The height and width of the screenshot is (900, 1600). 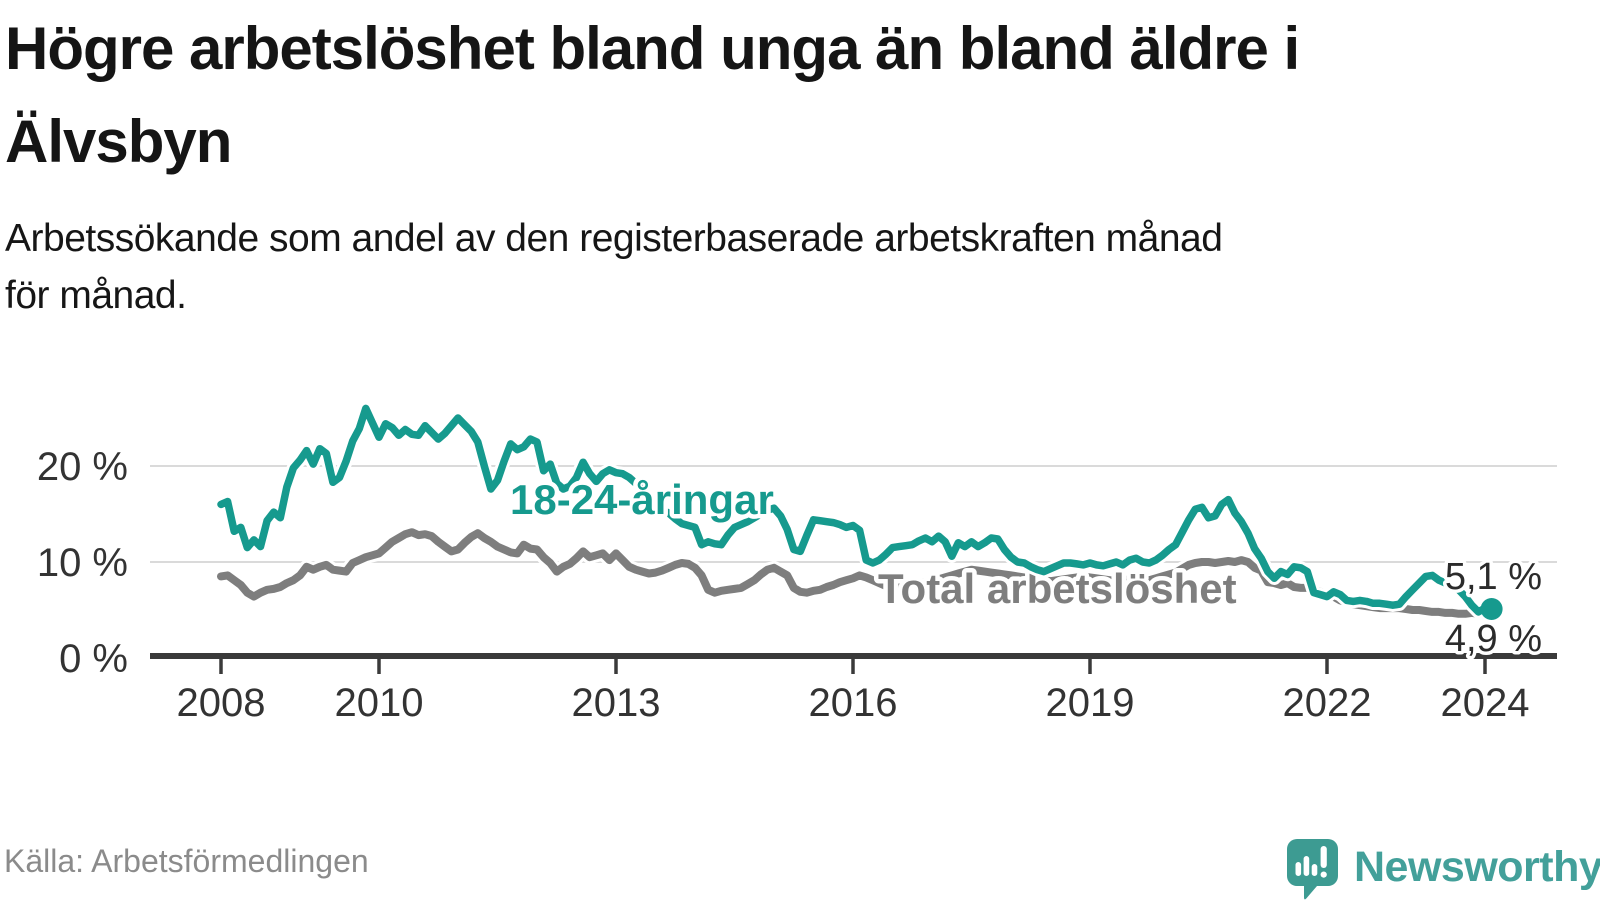 What do you see at coordinates (96, 295) in the screenshot?
I see `subtitle-line-2: för månad.` at bounding box center [96, 295].